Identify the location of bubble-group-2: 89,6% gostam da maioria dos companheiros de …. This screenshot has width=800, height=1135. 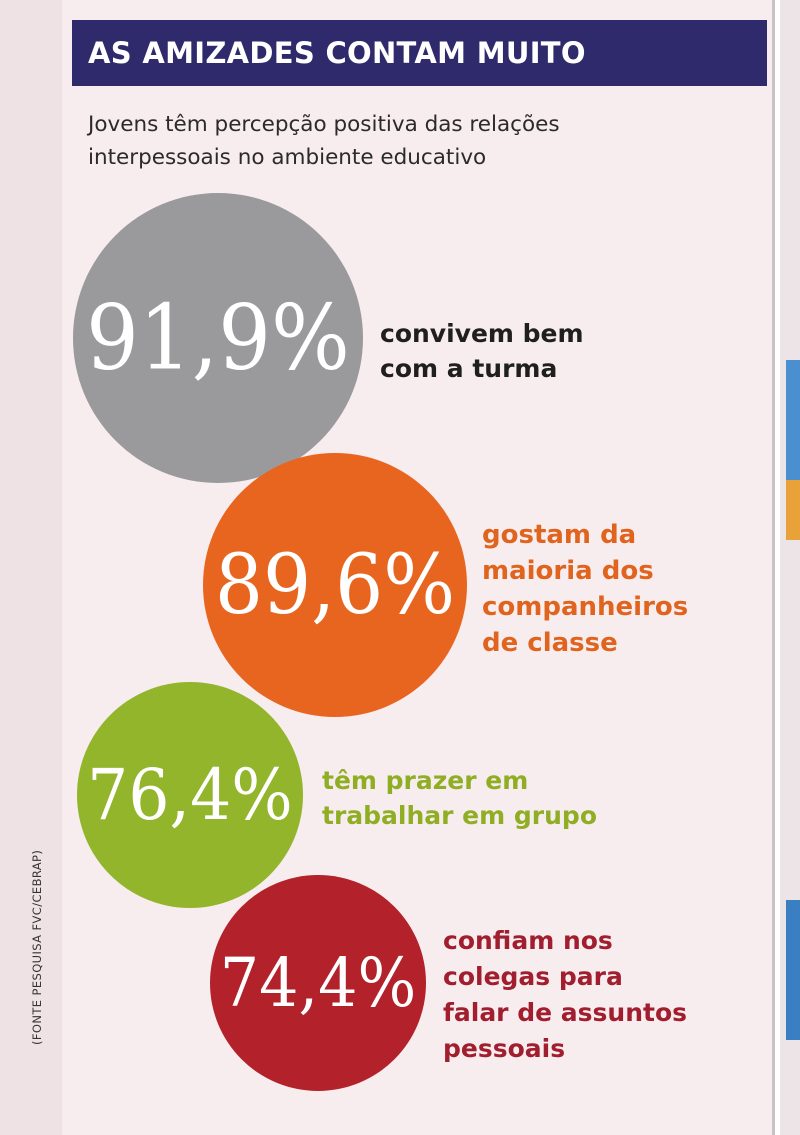
(445, 585).